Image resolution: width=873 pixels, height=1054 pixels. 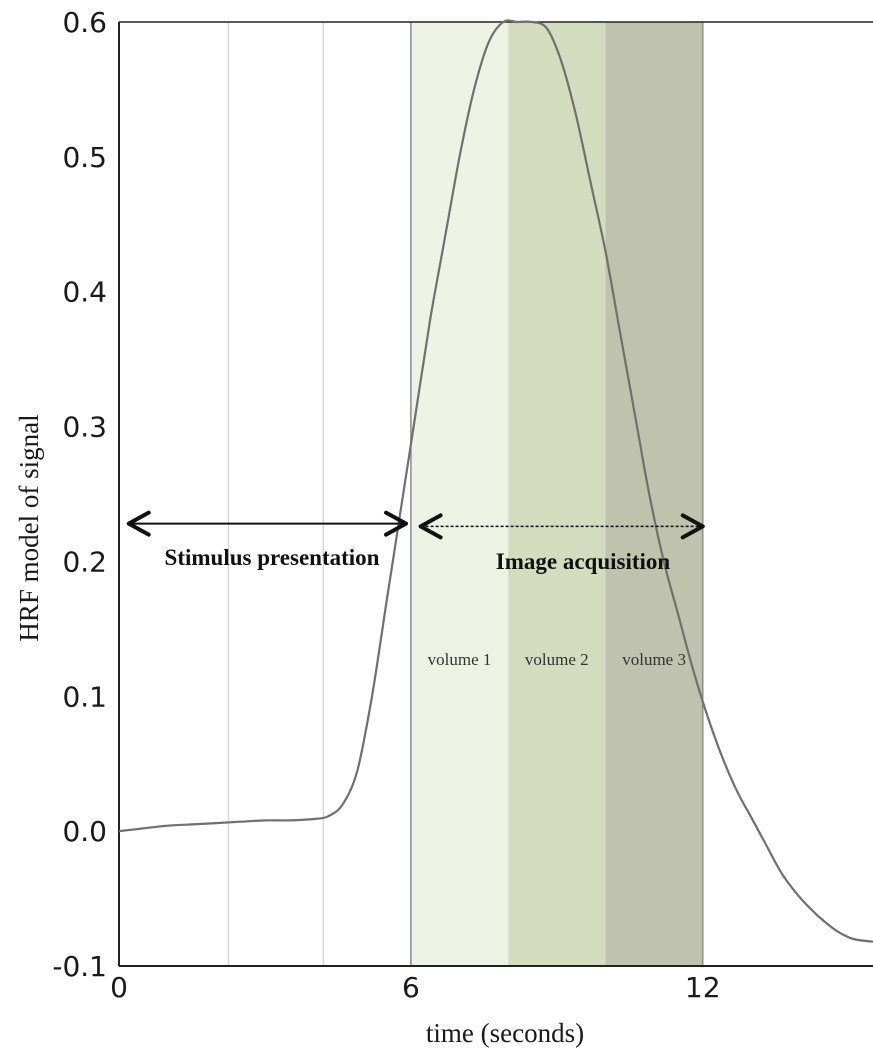 What do you see at coordinates (84, 561) in the screenshot?
I see `y-tick-label: 0.2` at bounding box center [84, 561].